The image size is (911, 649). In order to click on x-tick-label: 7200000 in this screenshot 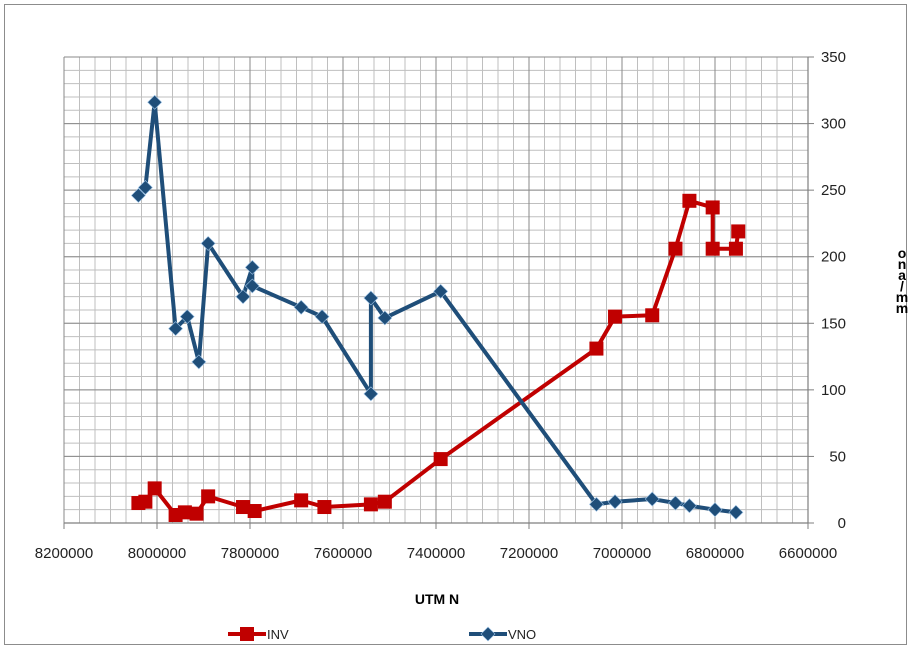, I will do `click(529, 553)`.